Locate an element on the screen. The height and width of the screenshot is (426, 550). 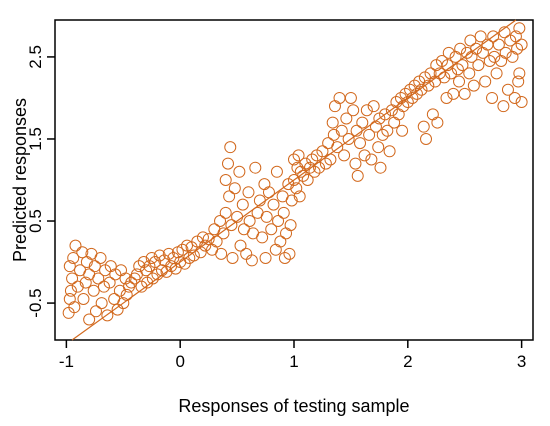
x-tick-label: -1 is located at coordinates (66, 361).